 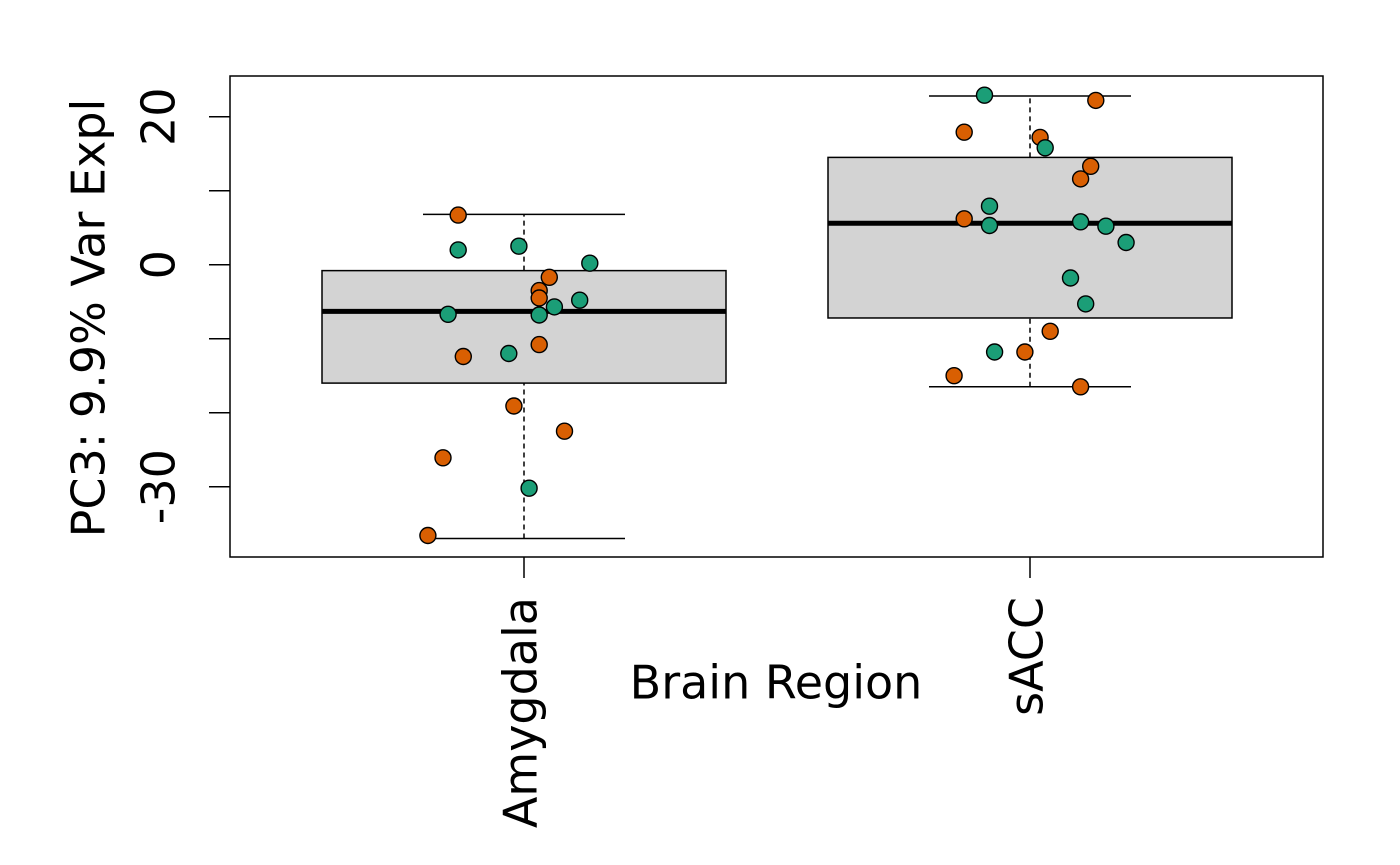 What do you see at coordinates (159, 264) in the screenshot?
I see `y-tick-label: 0` at bounding box center [159, 264].